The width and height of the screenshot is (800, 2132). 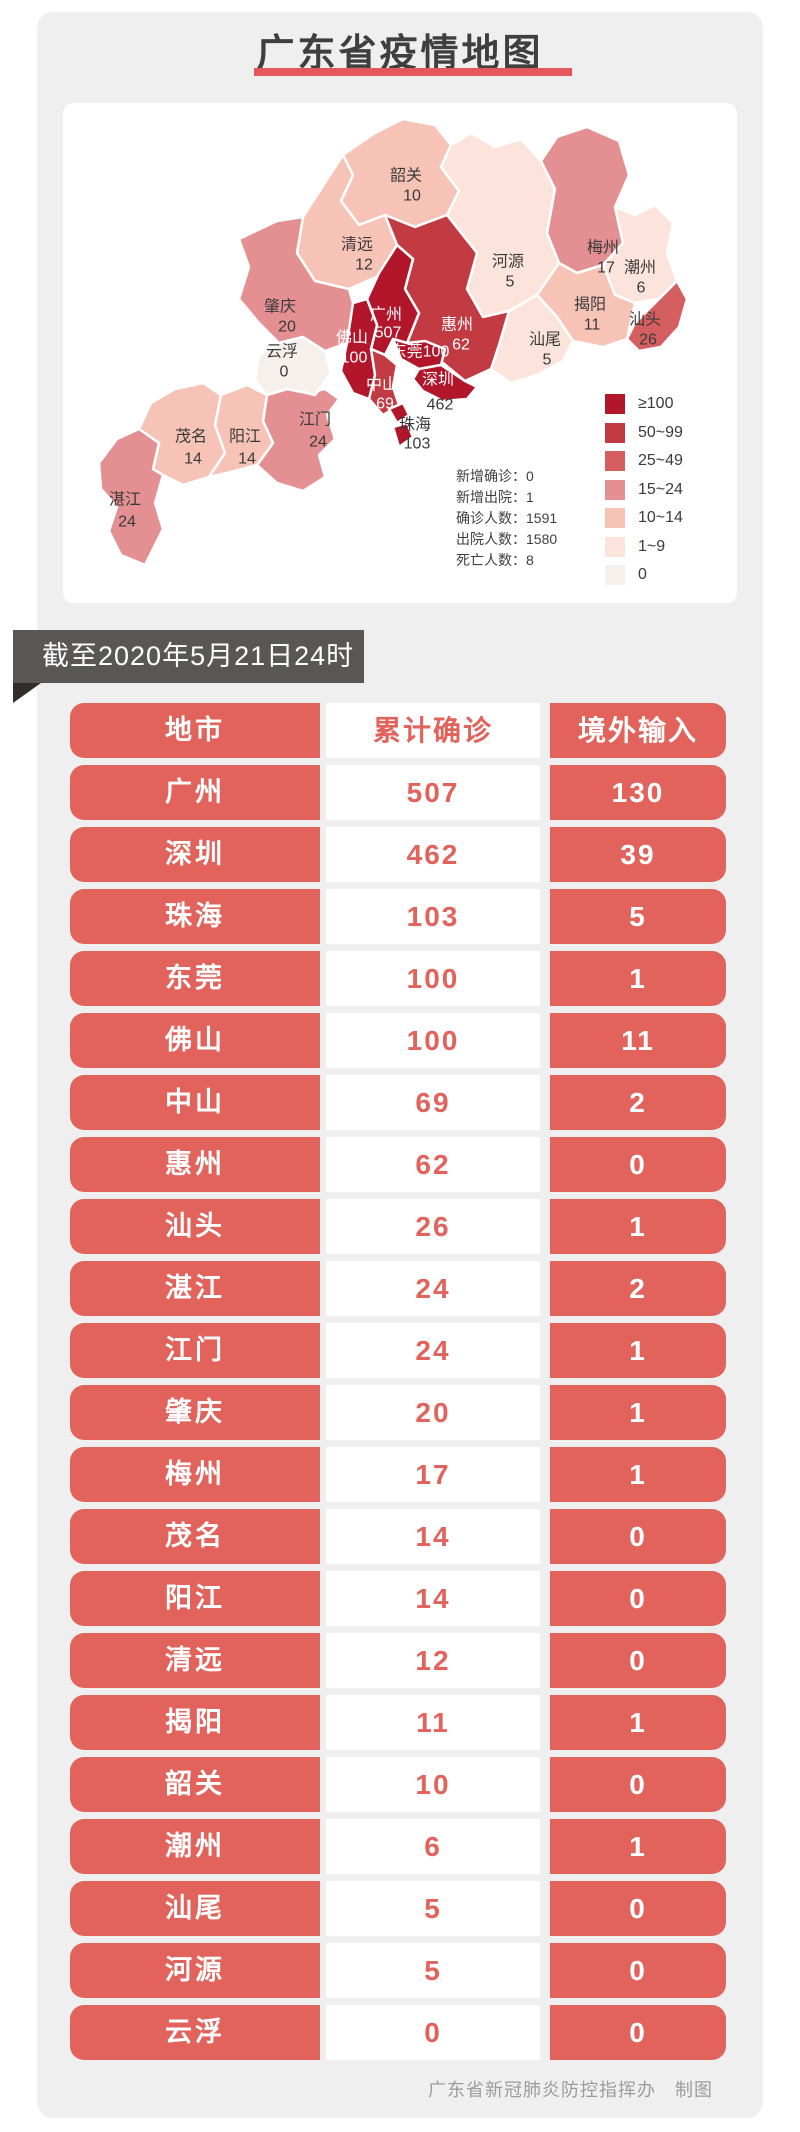 I want to click on legend-item: 0, so click(x=644, y=575).